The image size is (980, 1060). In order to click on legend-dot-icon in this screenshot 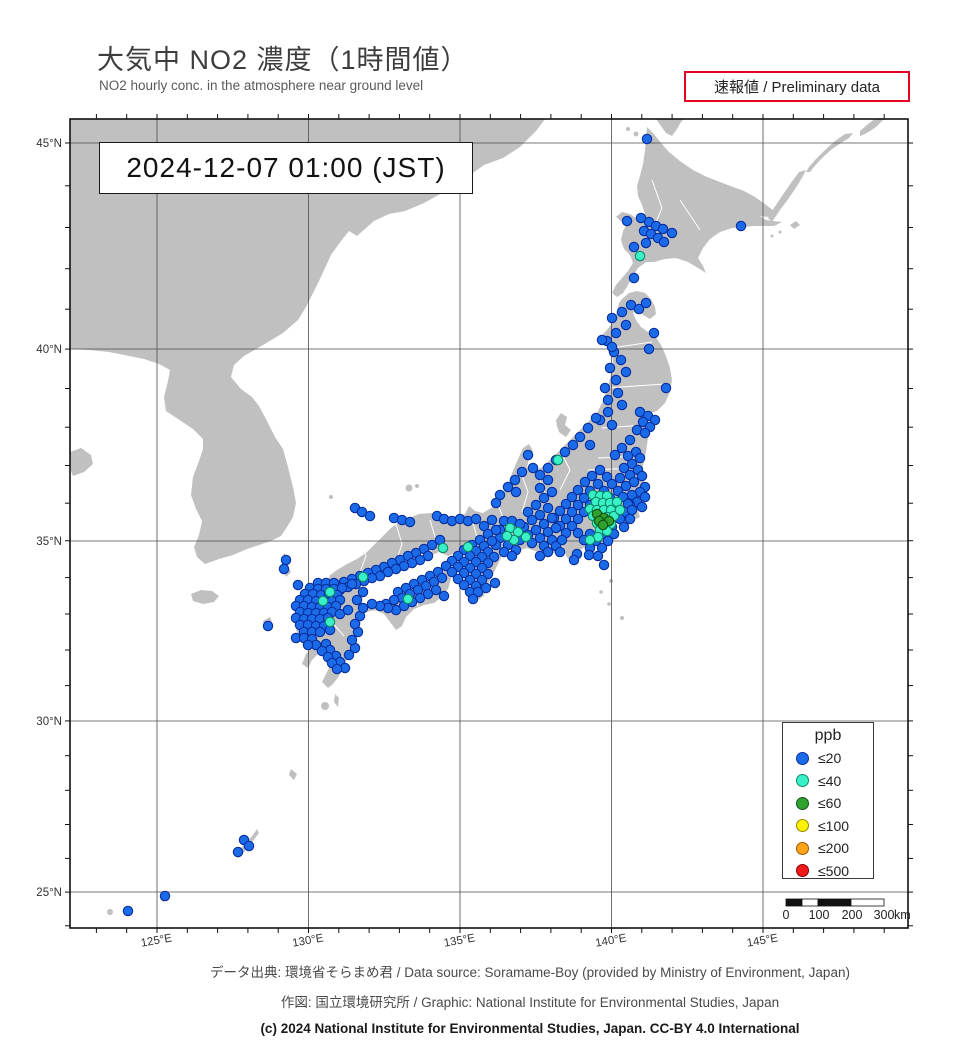, I will do `click(802, 758)`.